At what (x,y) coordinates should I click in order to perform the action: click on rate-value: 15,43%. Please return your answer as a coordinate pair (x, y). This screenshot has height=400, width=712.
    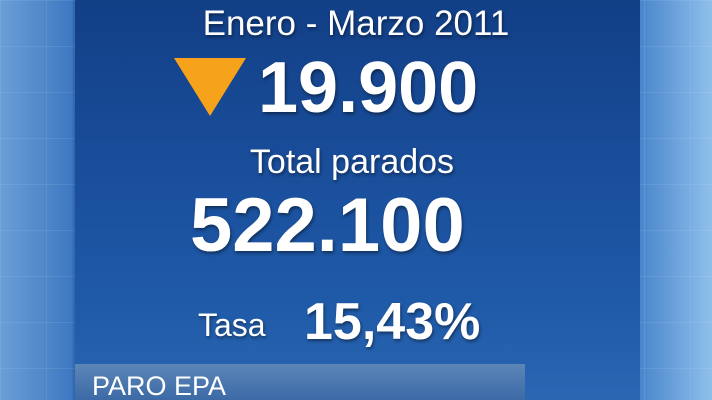
    Looking at the image, I should click on (392, 322).